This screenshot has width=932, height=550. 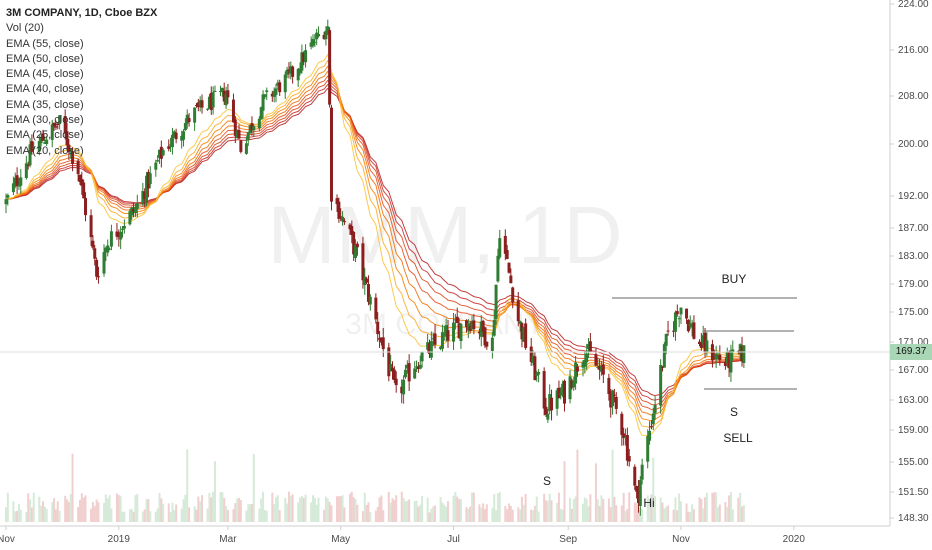 What do you see at coordinates (45, 74) in the screenshot?
I see `legend-ema-45: EMA (45, close)` at bounding box center [45, 74].